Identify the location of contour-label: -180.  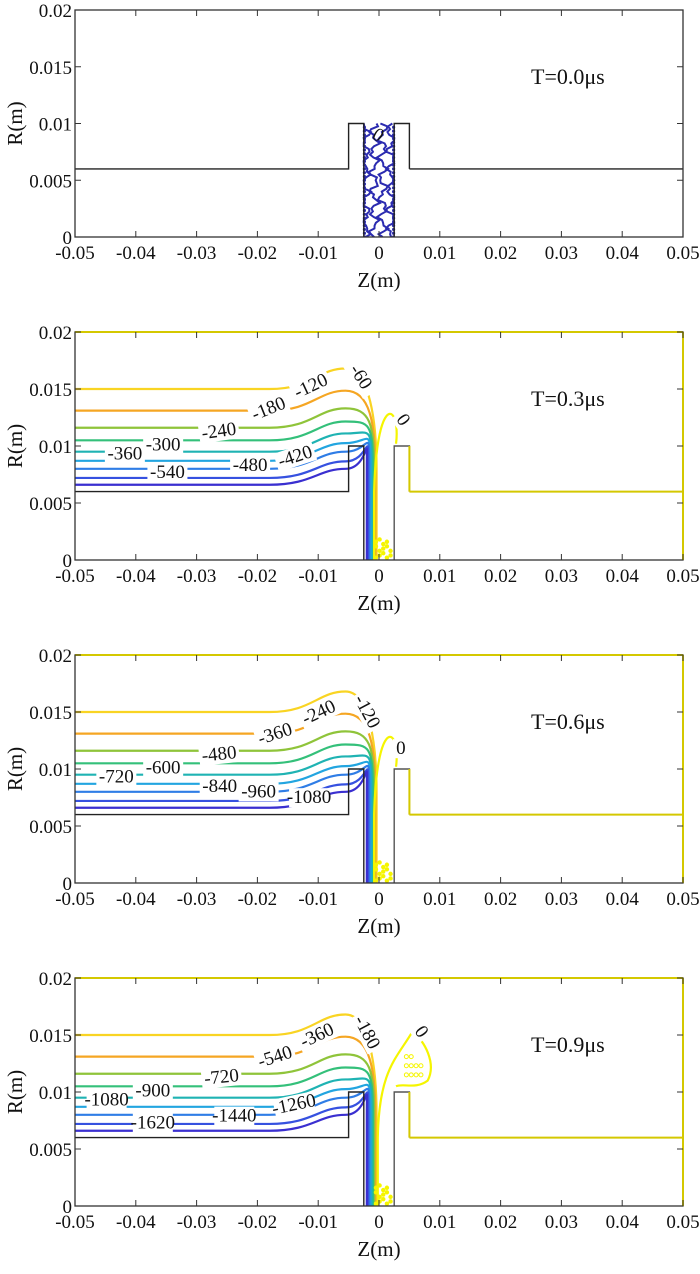
(269, 409).